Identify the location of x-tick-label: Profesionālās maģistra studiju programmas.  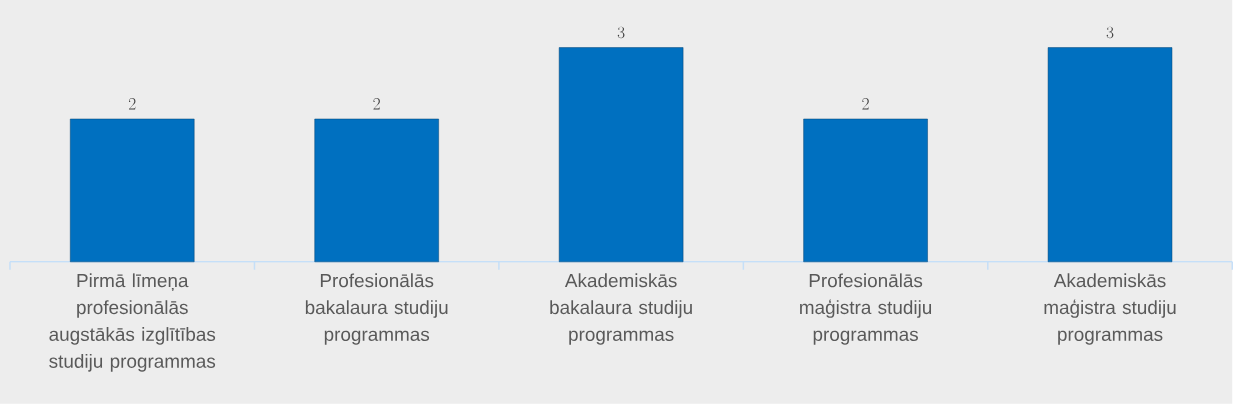
(866, 309).